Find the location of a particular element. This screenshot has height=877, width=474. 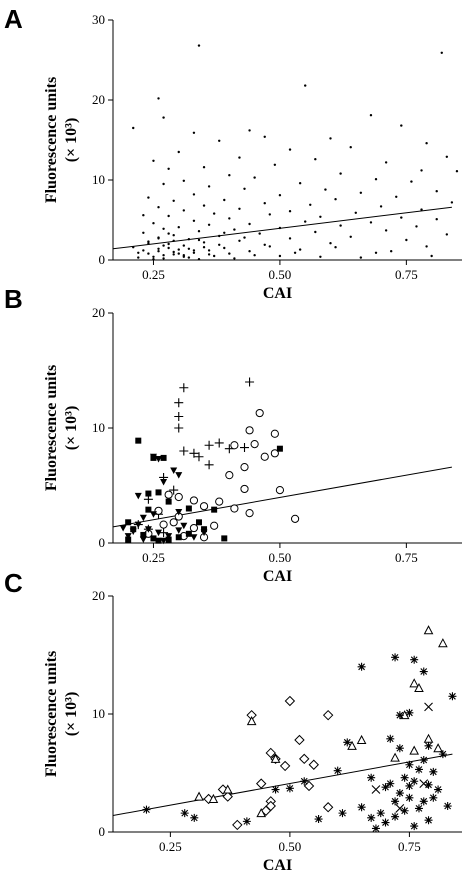

y-tick-label: 10 is located at coordinates (98, 179).